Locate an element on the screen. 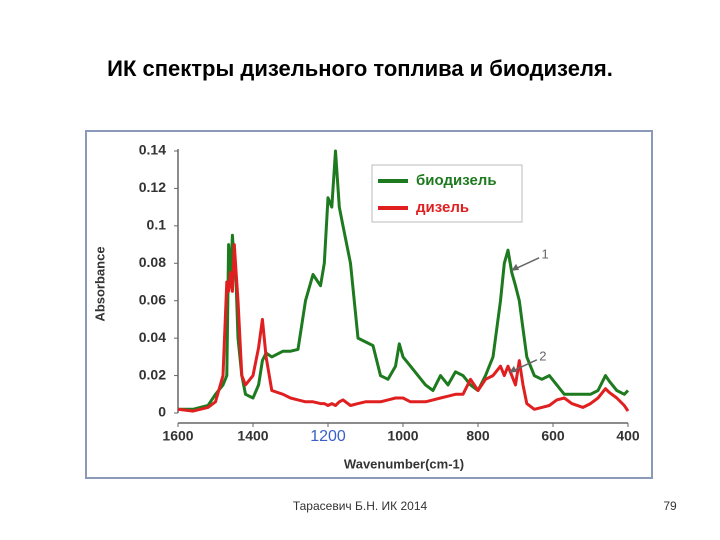 The width and height of the screenshot is (720, 540). x-tick-label: 1000 is located at coordinates (402, 436).